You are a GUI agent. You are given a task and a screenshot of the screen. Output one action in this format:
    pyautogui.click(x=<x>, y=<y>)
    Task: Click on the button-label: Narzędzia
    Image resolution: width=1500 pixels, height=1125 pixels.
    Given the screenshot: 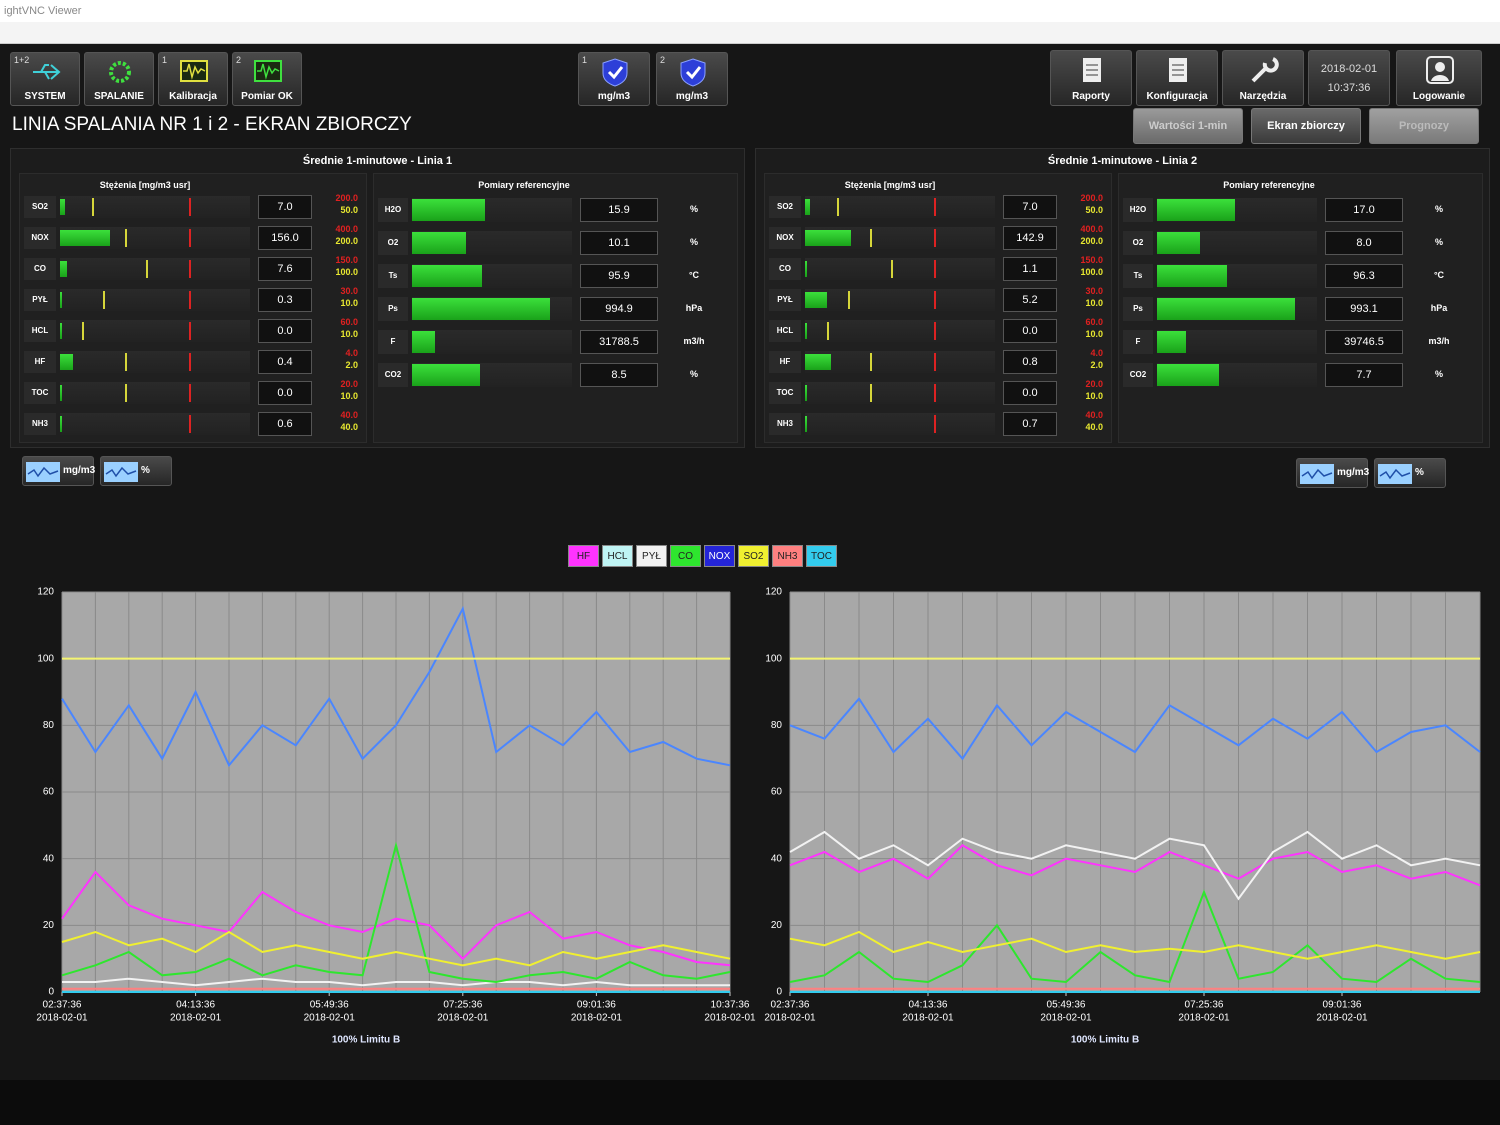 What is the action you would take?
    pyautogui.click(x=1263, y=96)
    